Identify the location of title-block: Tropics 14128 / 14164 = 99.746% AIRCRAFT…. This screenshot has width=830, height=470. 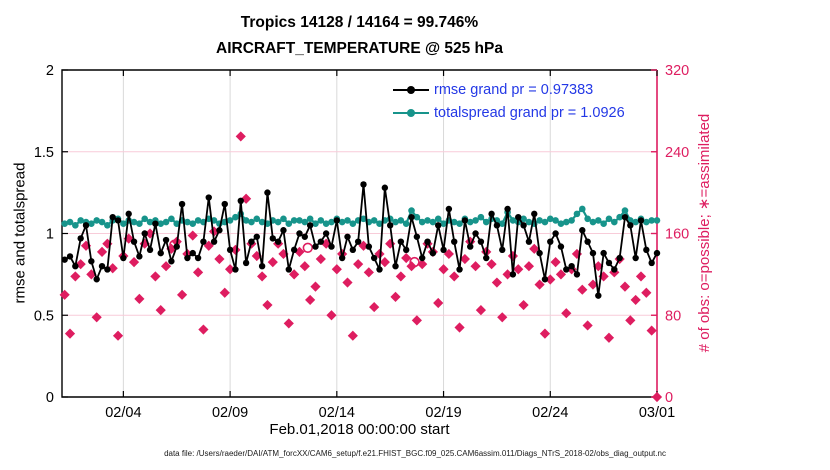
(359, 36).